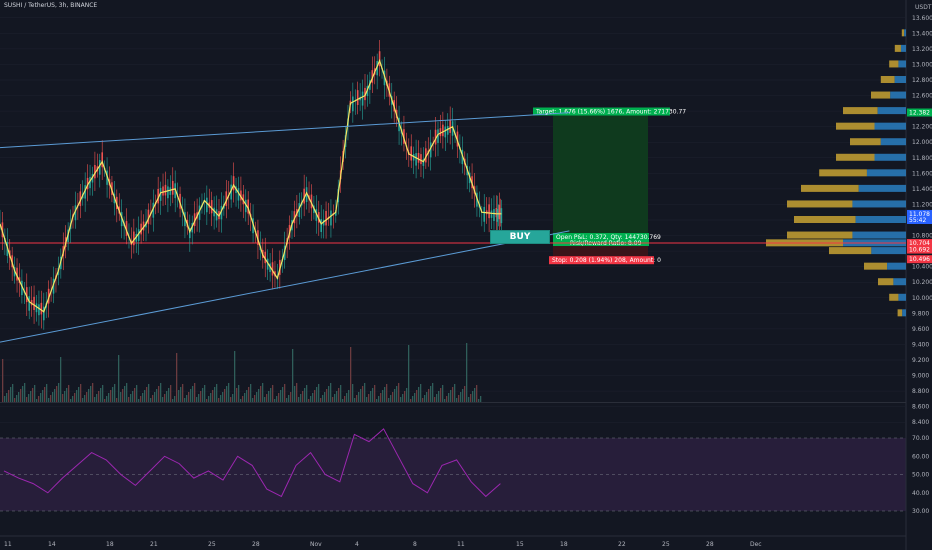 Image resolution: width=932 pixels, height=550 pixels. What do you see at coordinates (920, 407) in the screenshot?
I see `price-tick-label: 8.600` at bounding box center [920, 407].